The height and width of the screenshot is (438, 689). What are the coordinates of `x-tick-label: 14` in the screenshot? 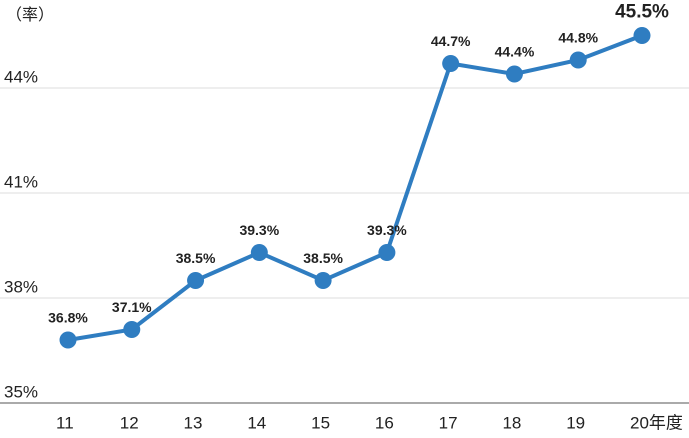 It's located at (256, 422).